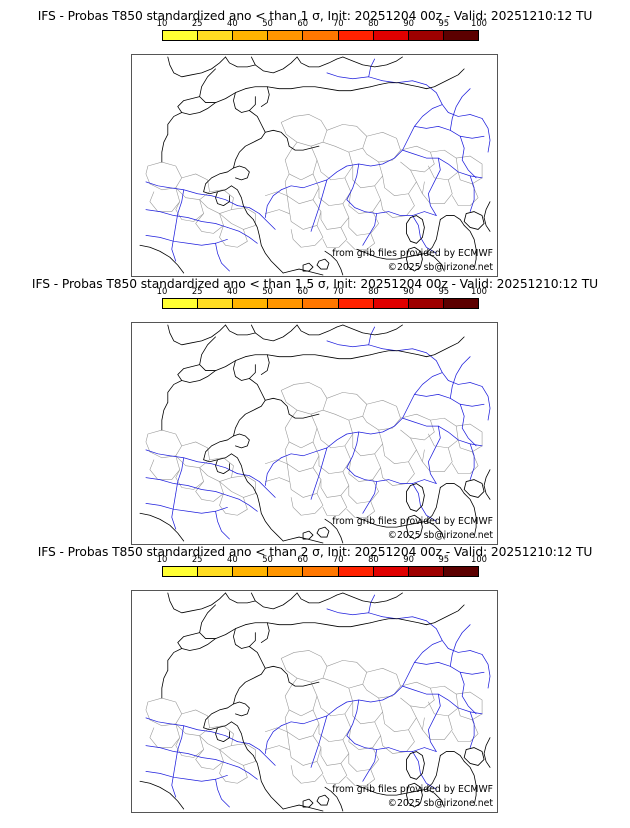  What do you see at coordinates (322, 559) in the screenshot?
I see `panel-3-colorbar-ticks: 10 25 40 50 60 70 80 90 95 100` at bounding box center [322, 559].